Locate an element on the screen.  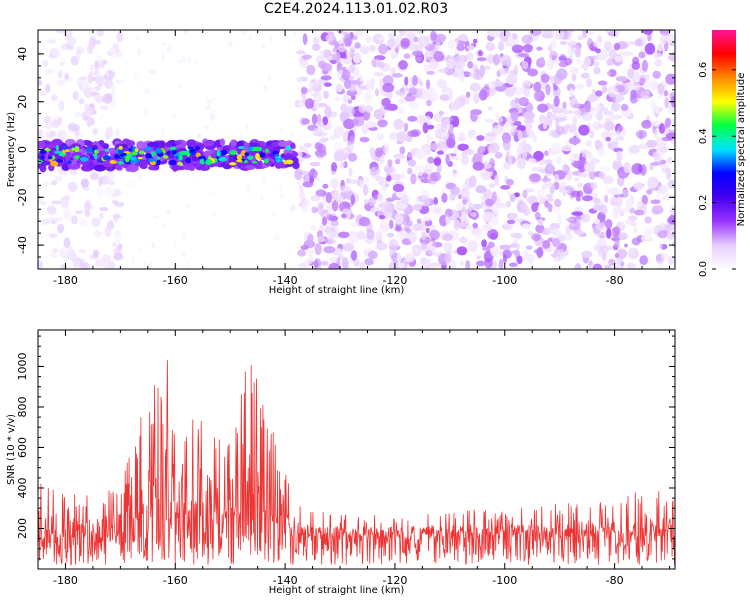
snr-xlabel: Height of straight line (km) is located at coordinates (337, 590).